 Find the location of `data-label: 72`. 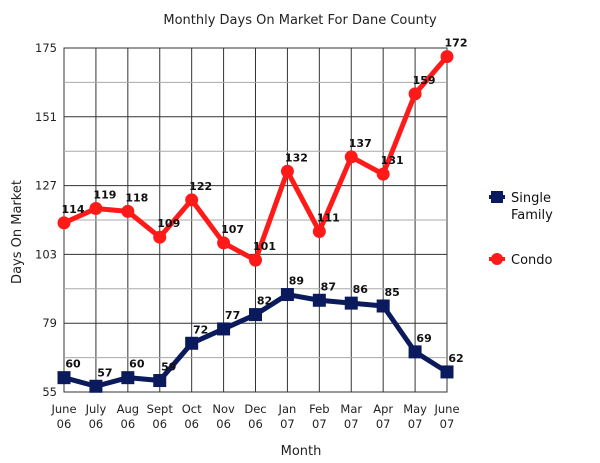

data-label: 72 is located at coordinates (200, 329).